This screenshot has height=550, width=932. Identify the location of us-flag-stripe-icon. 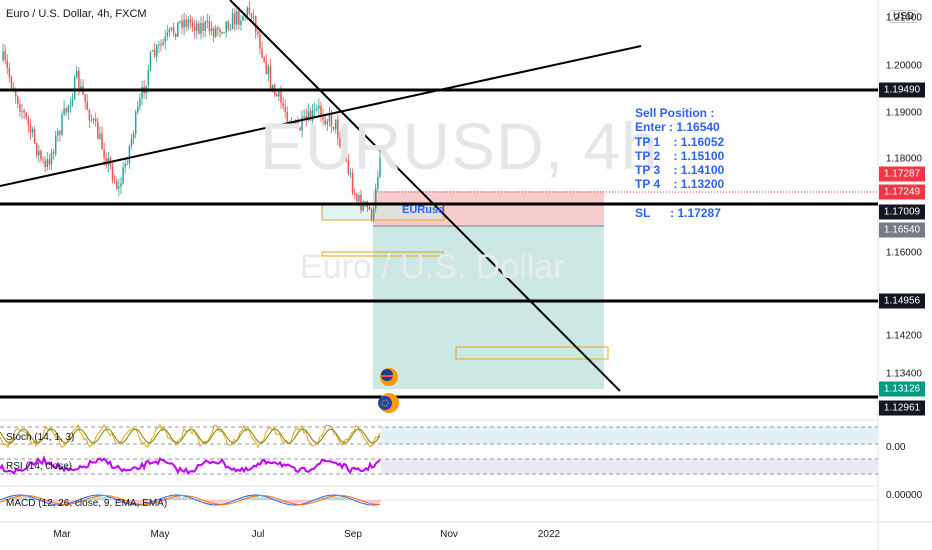
(387, 376).